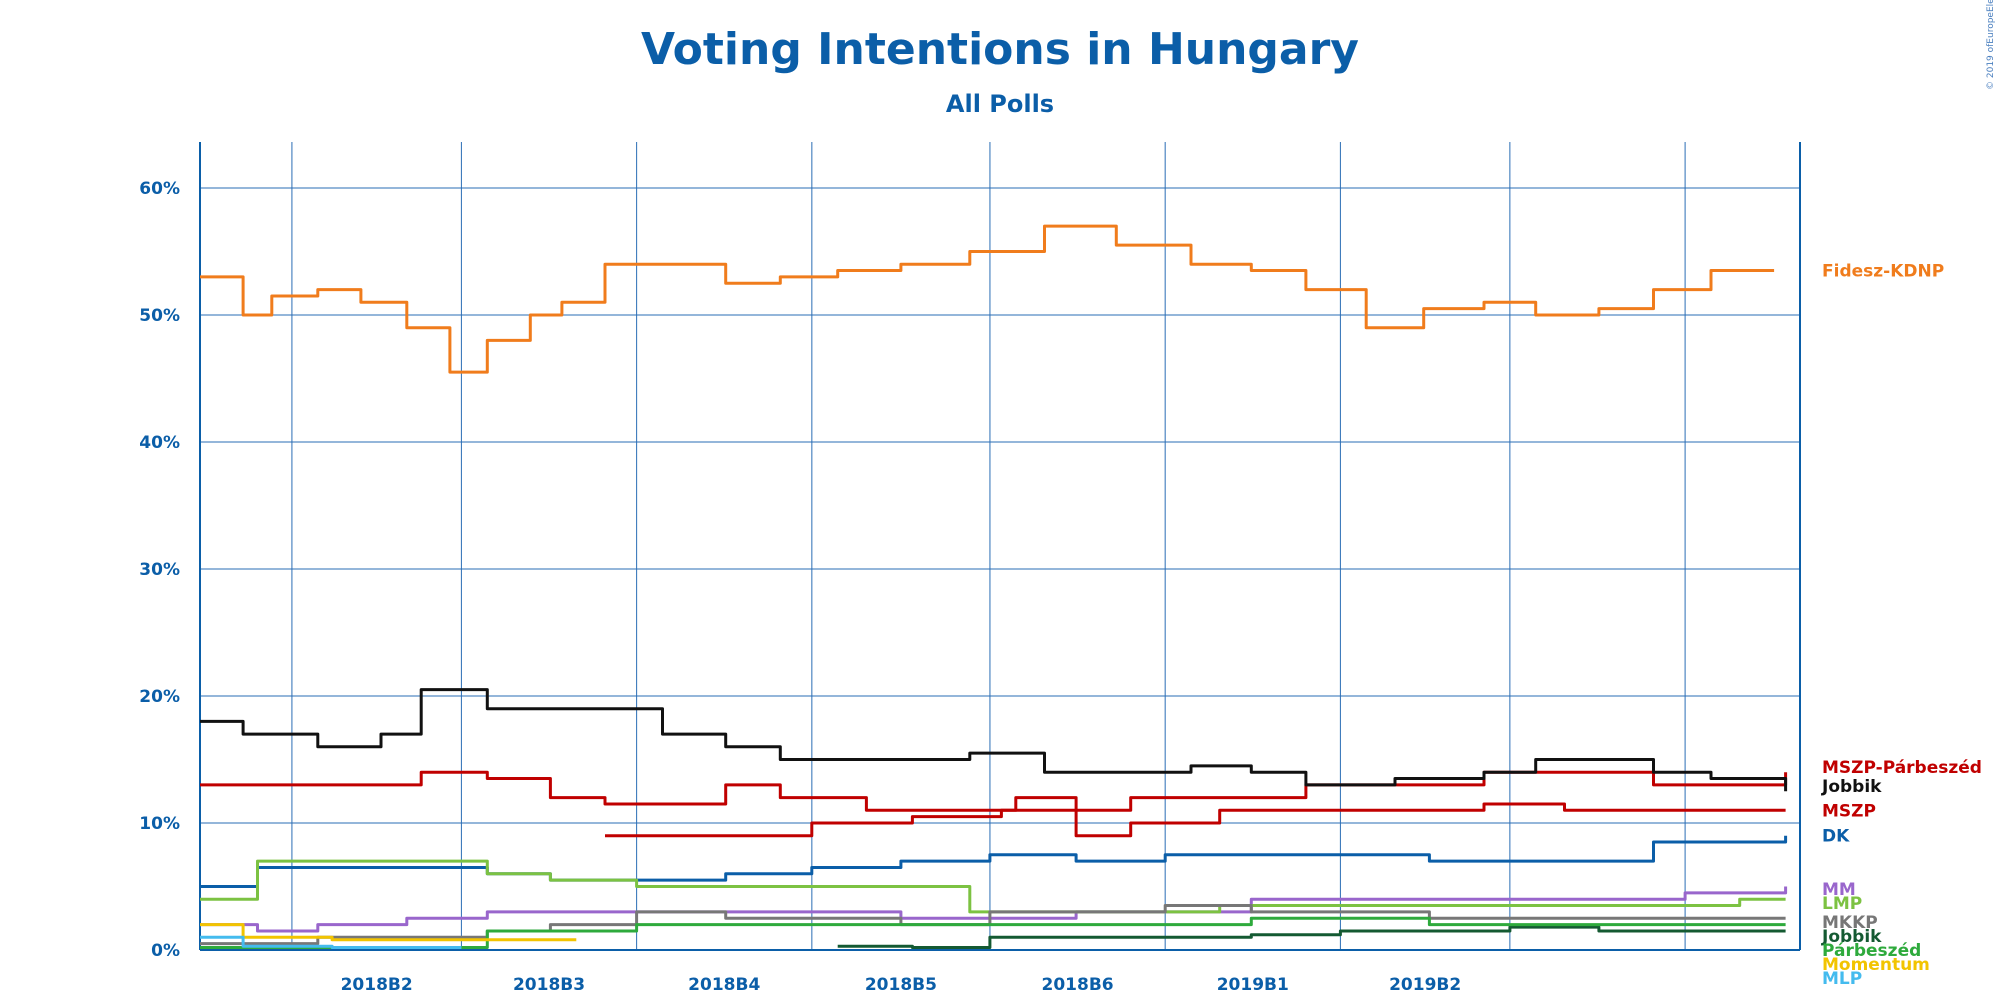 This screenshot has height=1000, width=2000. I want to click on y-tick-label: 30%, so click(159, 570).